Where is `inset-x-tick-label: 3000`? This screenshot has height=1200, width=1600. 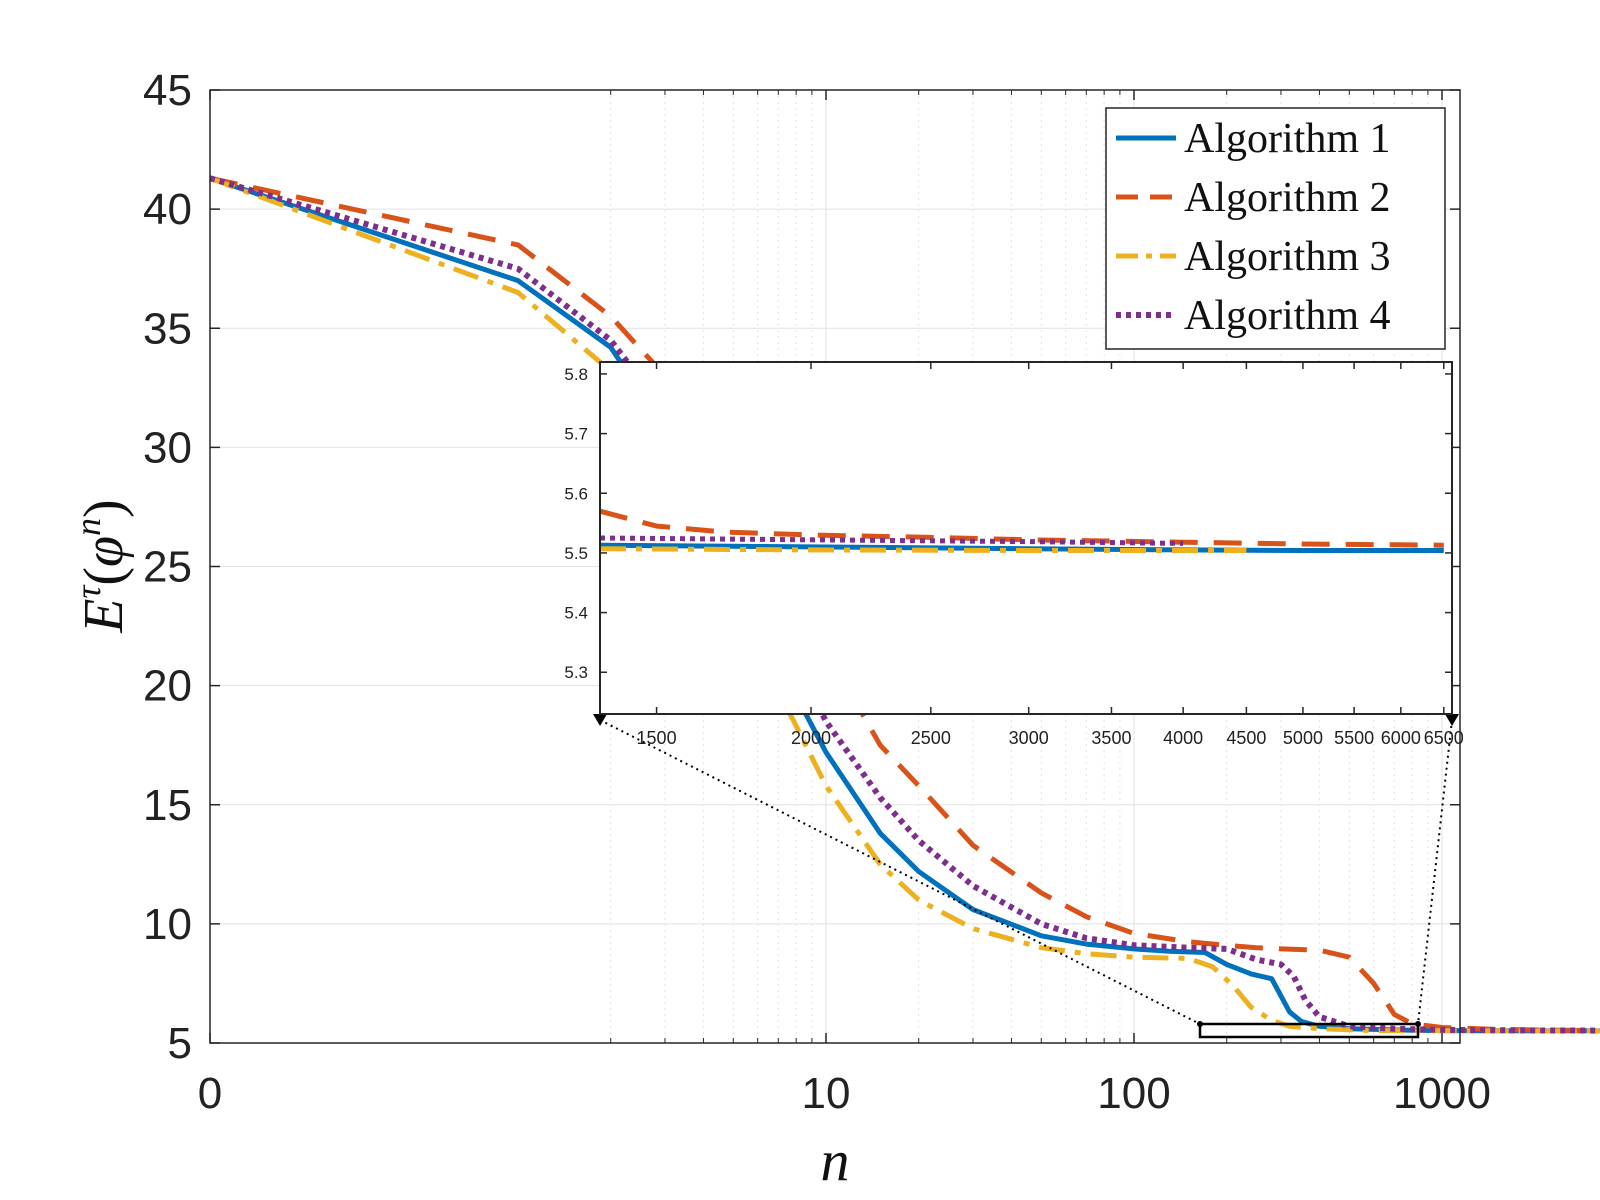
inset-x-tick-label: 3000 is located at coordinates (1029, 738).